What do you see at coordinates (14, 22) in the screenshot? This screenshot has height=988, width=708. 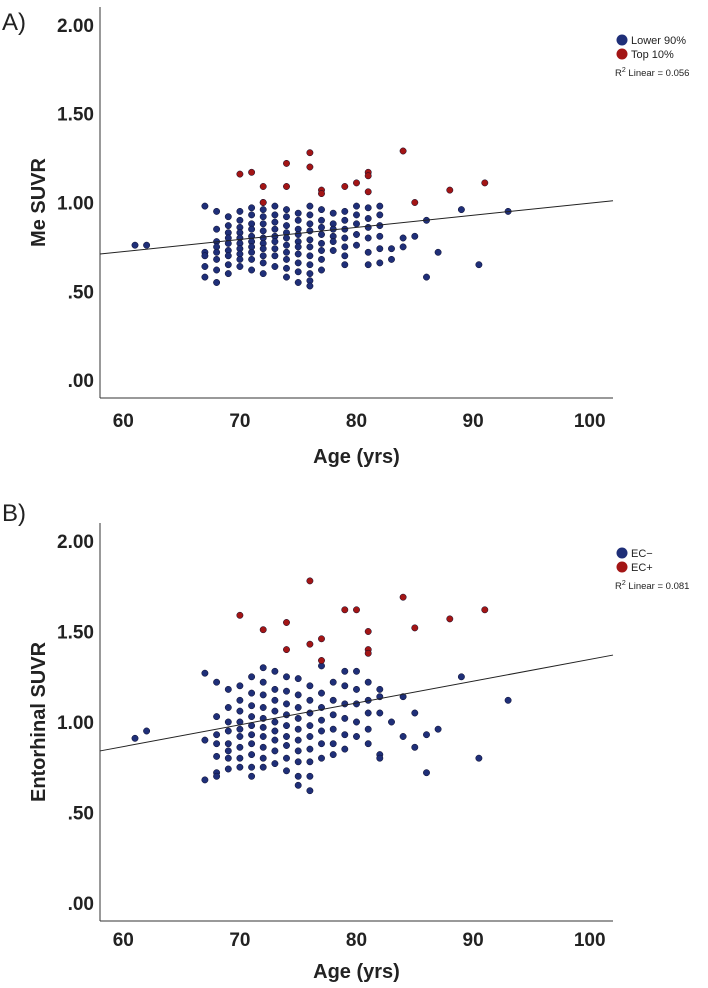 I see `panel-label: A)` at bounding box center [14, 22].